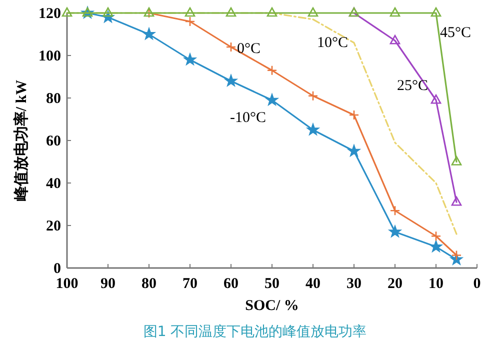  Describe the element at coordinates (108, 284) in the screenshot. I see `x-tick-label: 90` at that location.